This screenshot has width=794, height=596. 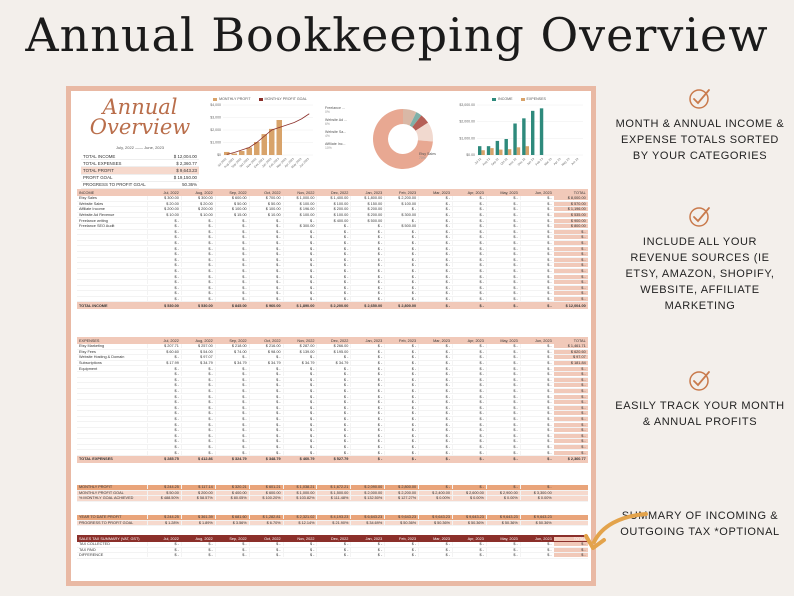 What do you see at coordinates (536, 492) in the screenshot?
I see `cell-value: $ 3,300.00` at bounding box center [536, 492].